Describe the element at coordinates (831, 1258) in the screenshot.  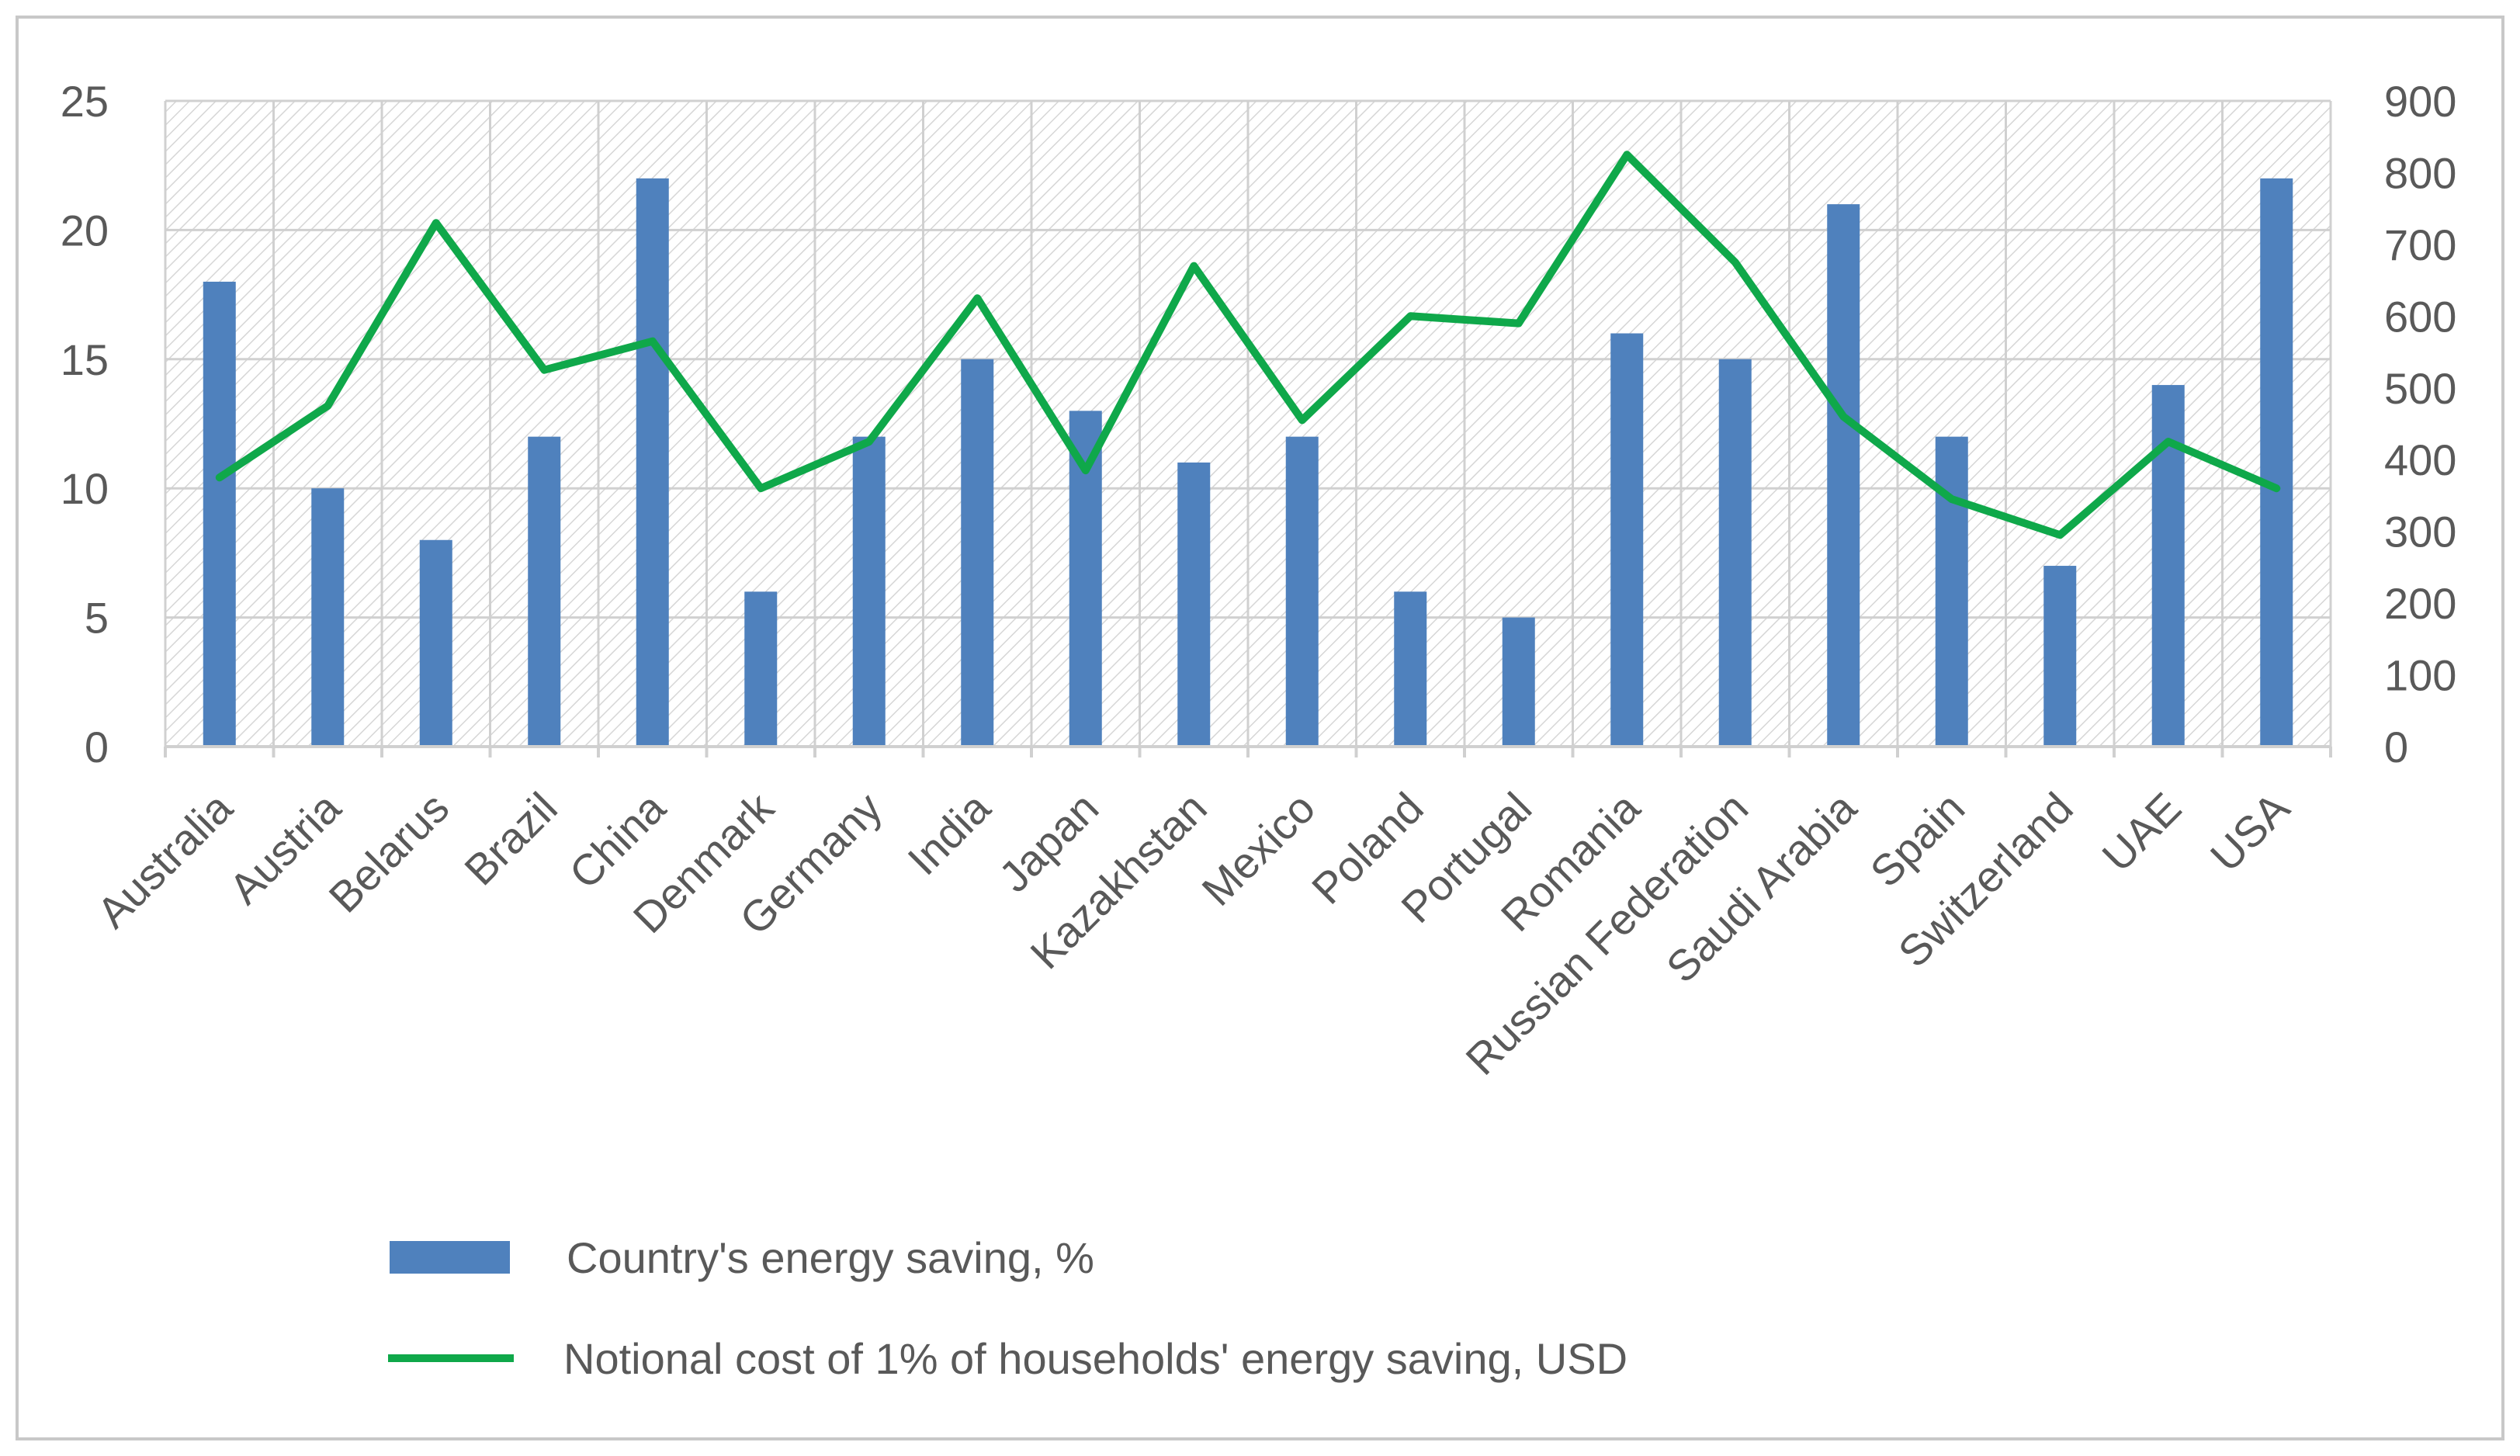
I see `legend-bar-label: Country's energy saving, %` at that location.